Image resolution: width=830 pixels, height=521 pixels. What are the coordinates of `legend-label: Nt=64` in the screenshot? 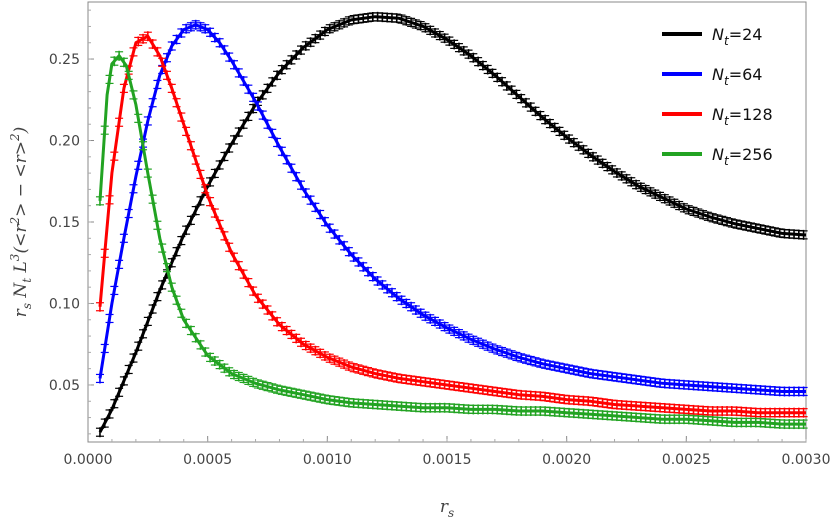 It's located at (737, 76).